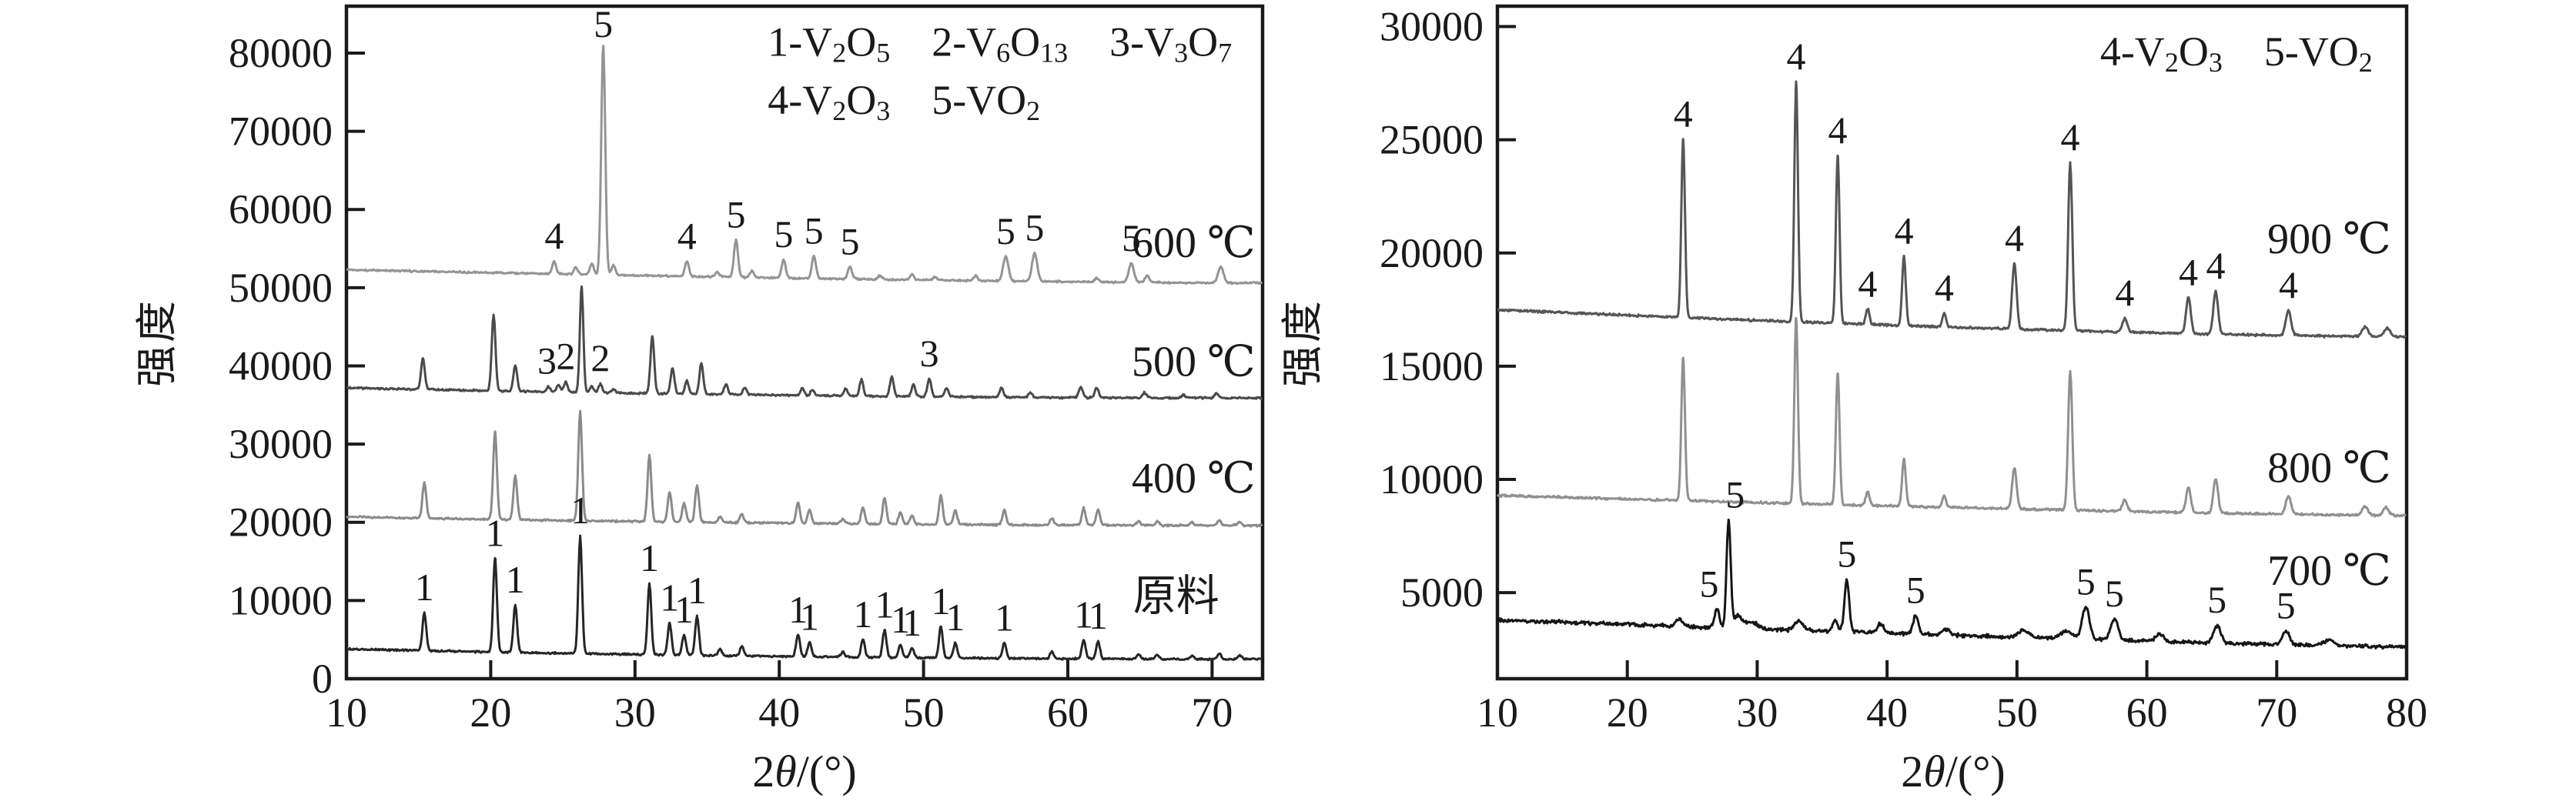  Describe the element at coordinates (1442, 592) in the screenshot. I see `y-tick-label: 5000` at that location.